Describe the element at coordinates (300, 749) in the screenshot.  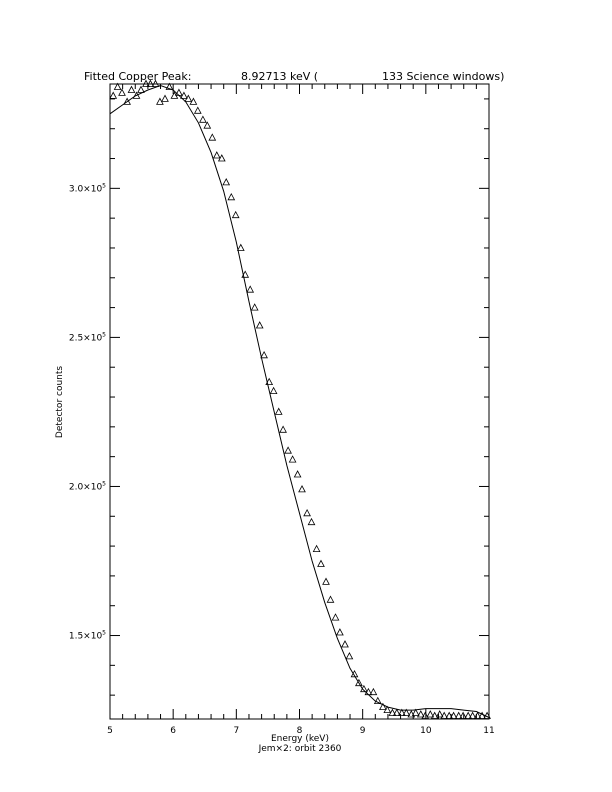
I see `footer-label: Jem×2: orbit 2360` at that location.